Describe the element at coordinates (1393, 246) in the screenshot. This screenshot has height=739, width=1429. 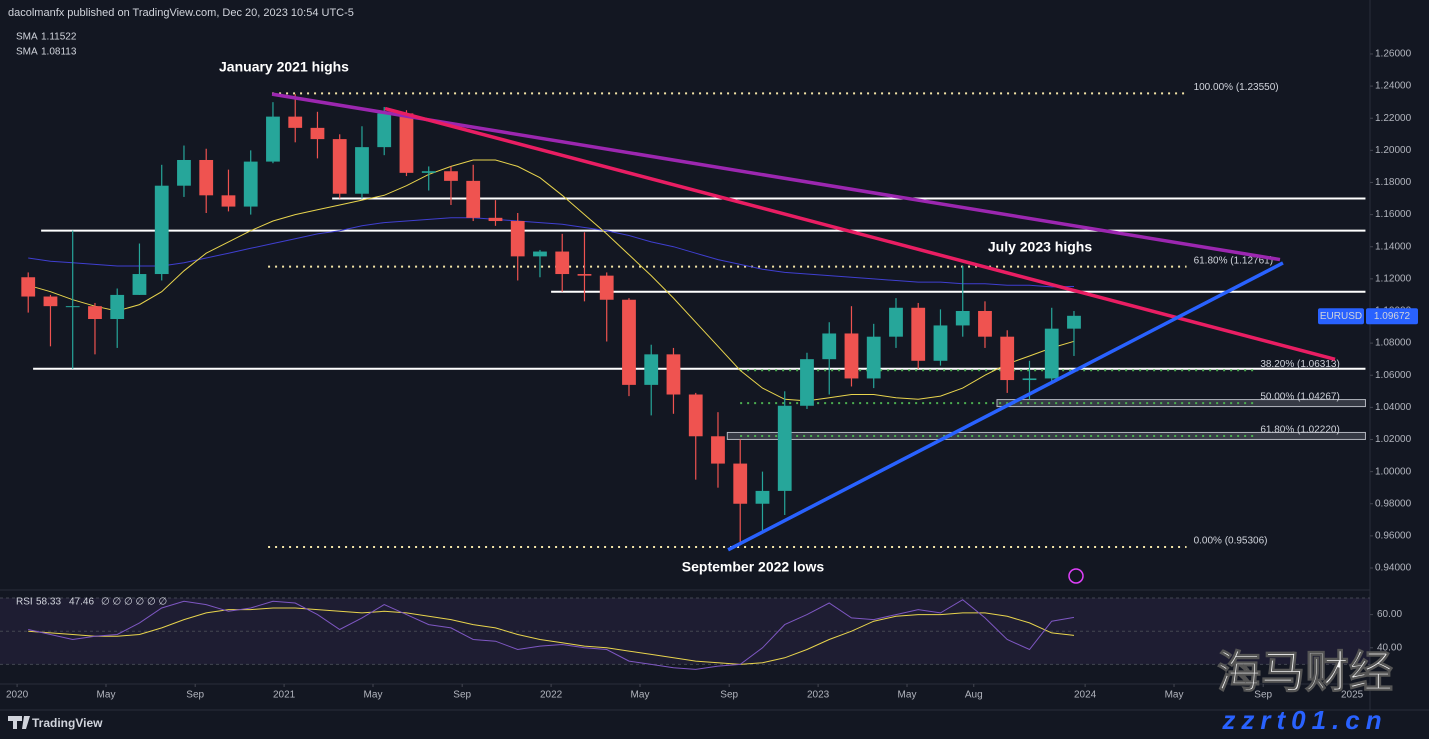
I see `y-tick-label: 1.14000` at that location.